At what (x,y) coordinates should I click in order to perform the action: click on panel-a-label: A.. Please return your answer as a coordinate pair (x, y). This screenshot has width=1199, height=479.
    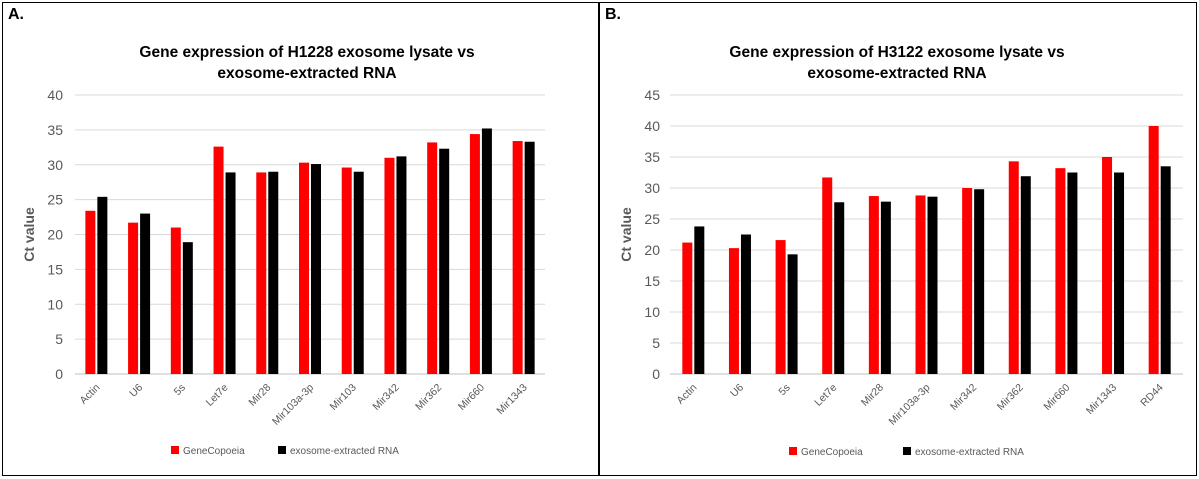
    Looking at the image, I should click on (16, 14).